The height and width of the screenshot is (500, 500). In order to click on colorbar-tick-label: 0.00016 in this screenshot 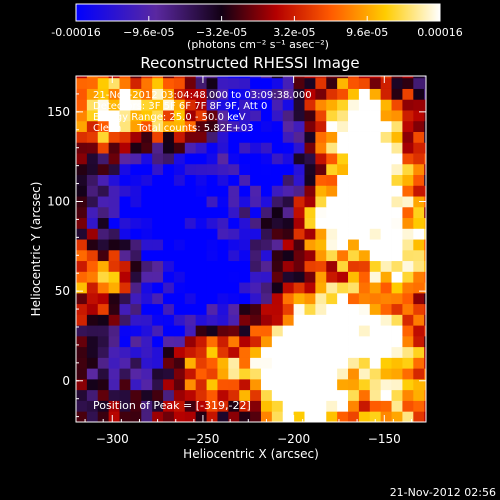, I will do `click(440, 32)`.